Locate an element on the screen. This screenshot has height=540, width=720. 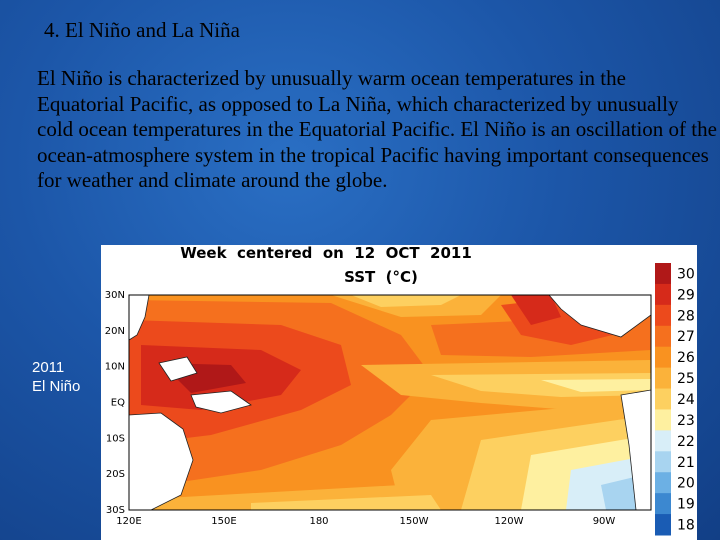
figure-caption: 2011 El Niño is located at coordinates (56, 377).